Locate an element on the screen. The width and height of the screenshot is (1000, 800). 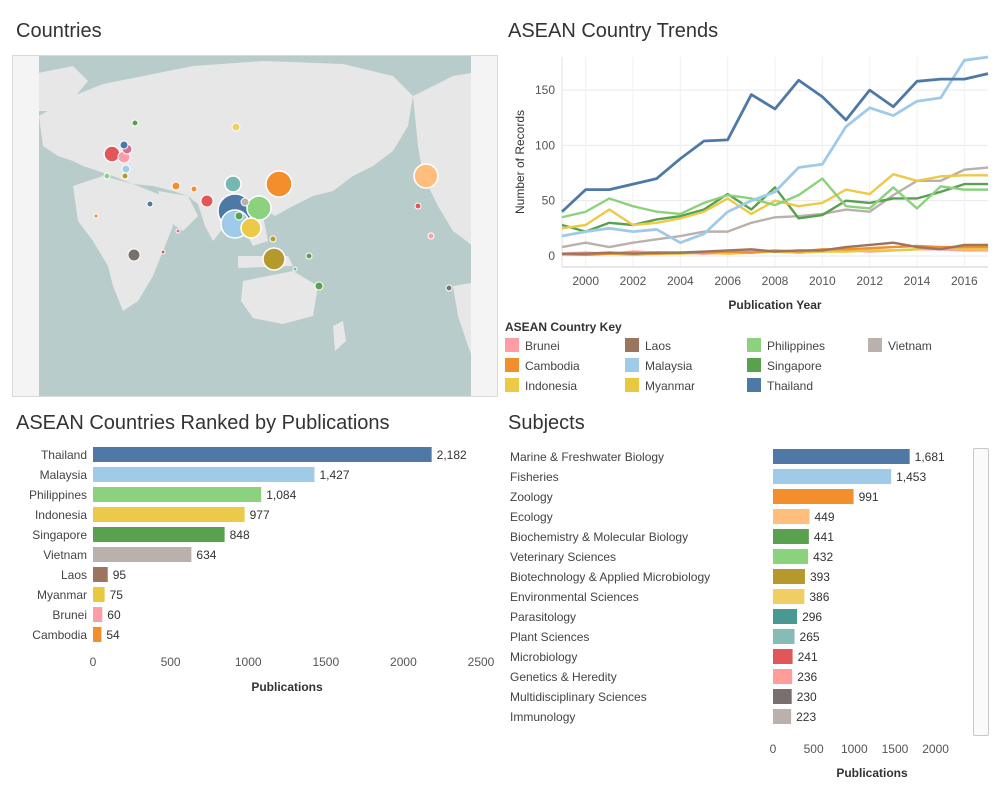
legend-item-malaysia: Malaysia is located at coordinates (658, 366).